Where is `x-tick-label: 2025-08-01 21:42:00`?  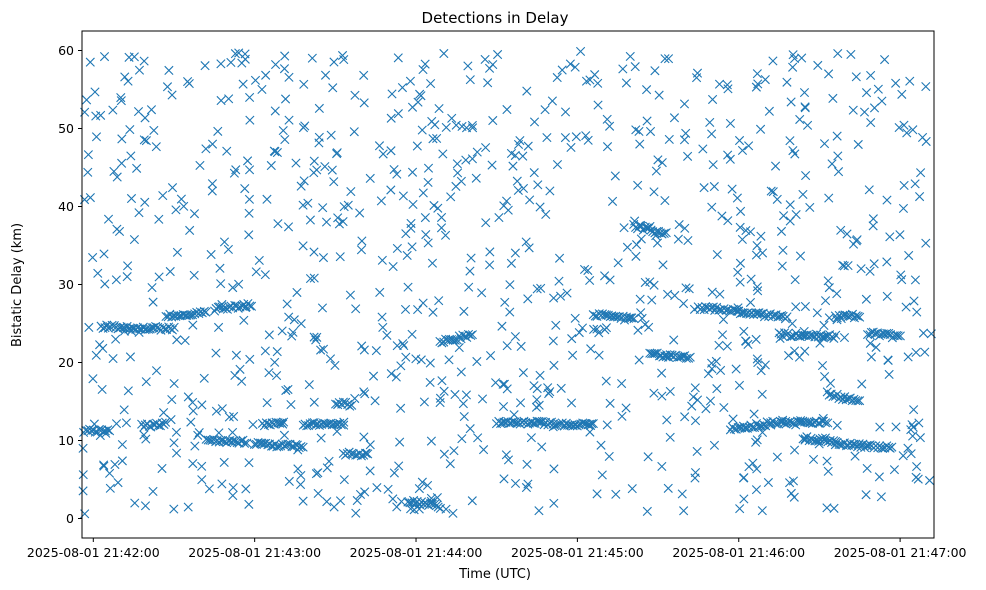 x-tick-label: 2025-08-01 21:42:00 is located at coordinates (93, 552).